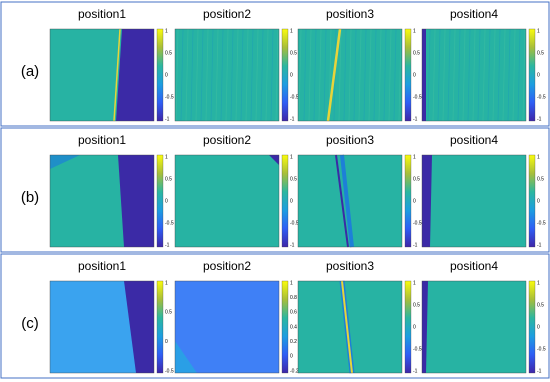 Image resolution: width=550 pixels, height=382 pixels. What do you see at coordinates (30, 323) in the screenshot?
I see `row-label: (c)` at bounding box center [30, 323].